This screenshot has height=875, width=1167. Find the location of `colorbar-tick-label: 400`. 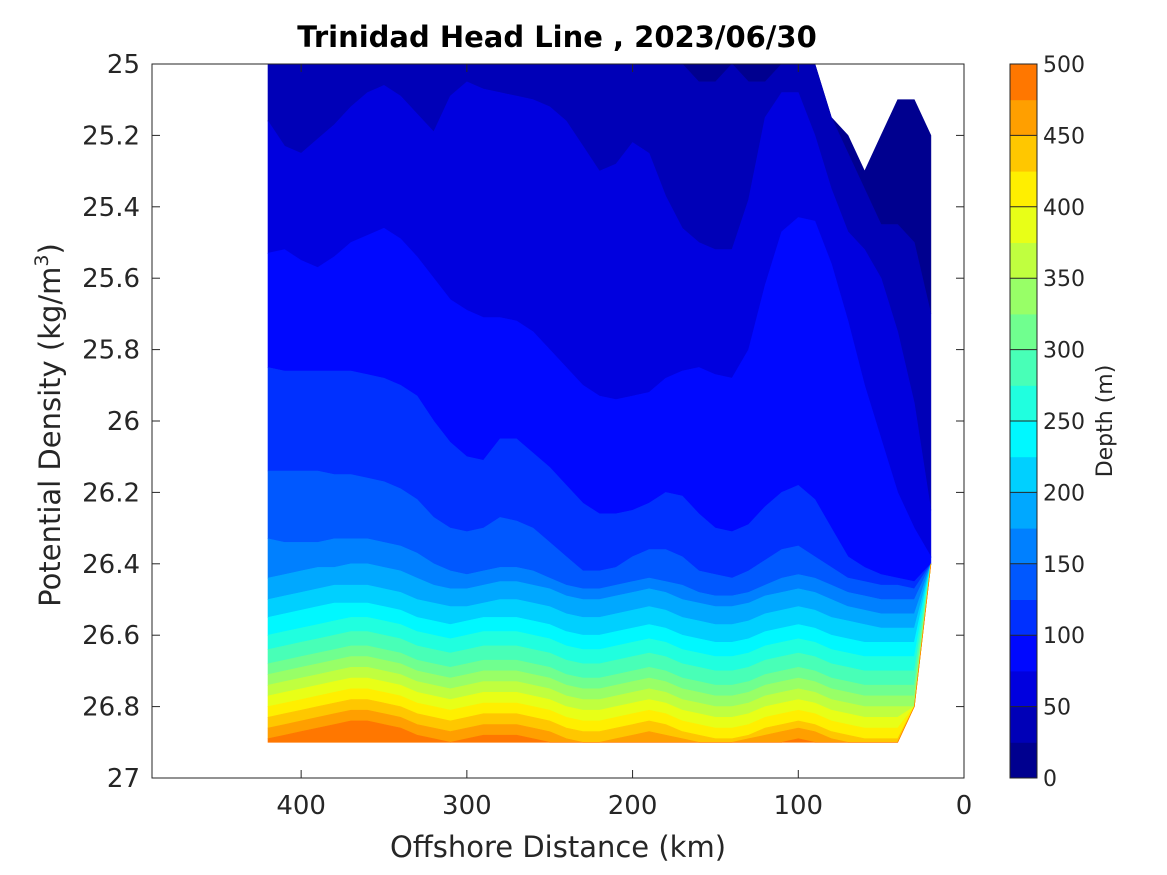

colorbar-tick-label: 400 is located at coordinates (1064, 208).